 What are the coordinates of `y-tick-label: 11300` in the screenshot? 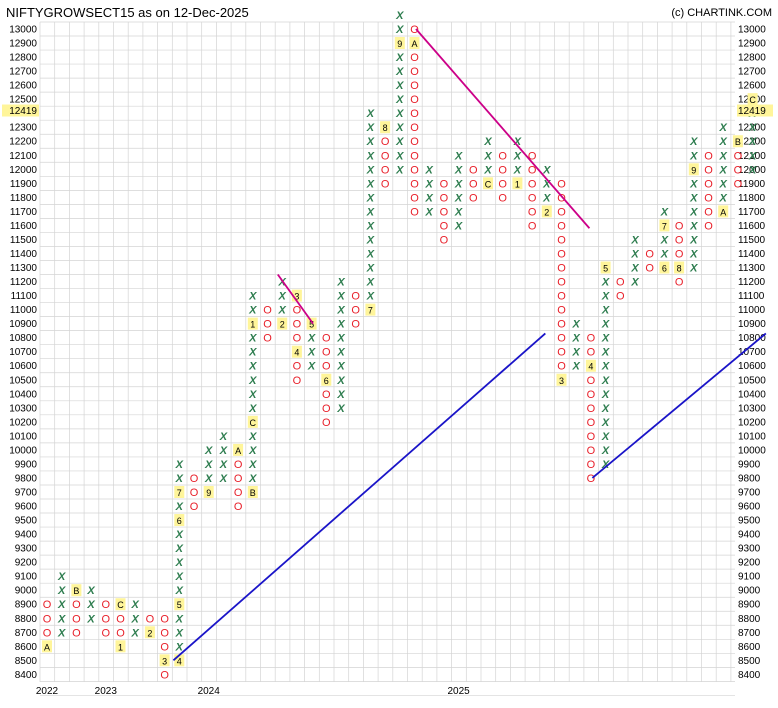 It's located at (752, 268).